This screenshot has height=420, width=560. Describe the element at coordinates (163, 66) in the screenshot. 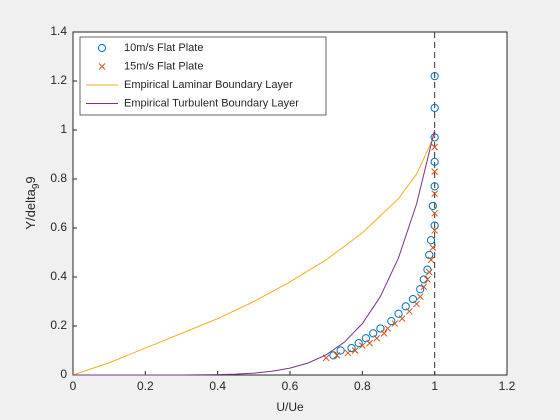

I see `legend-label: 15m/s Flat Plate` at that location.